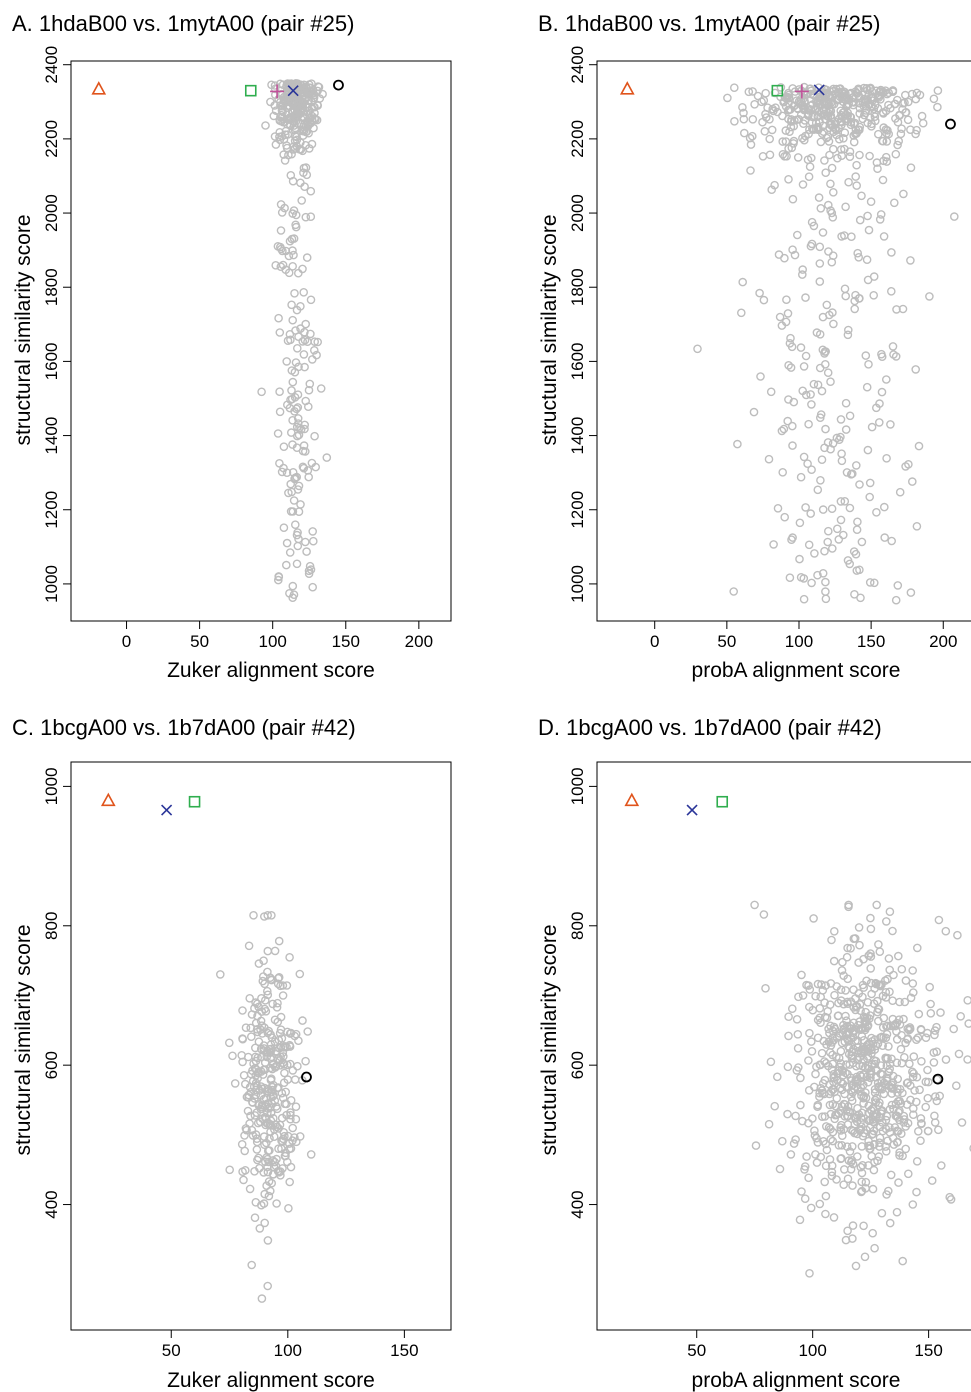 Image resolution: width=971 pixels, height=1392 pixels. What do you see at coordinates (577, 926) in the screenshot?
I see `panel-d-y-tick-label: 800` at bounding box center [577, 926].